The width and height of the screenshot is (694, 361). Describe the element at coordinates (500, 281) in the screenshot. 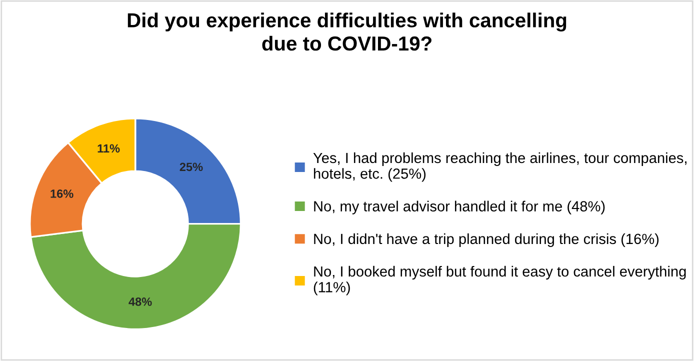

I see `legend-label: No, I booked myself but found it easy to cancel everything (11%)` at that location.